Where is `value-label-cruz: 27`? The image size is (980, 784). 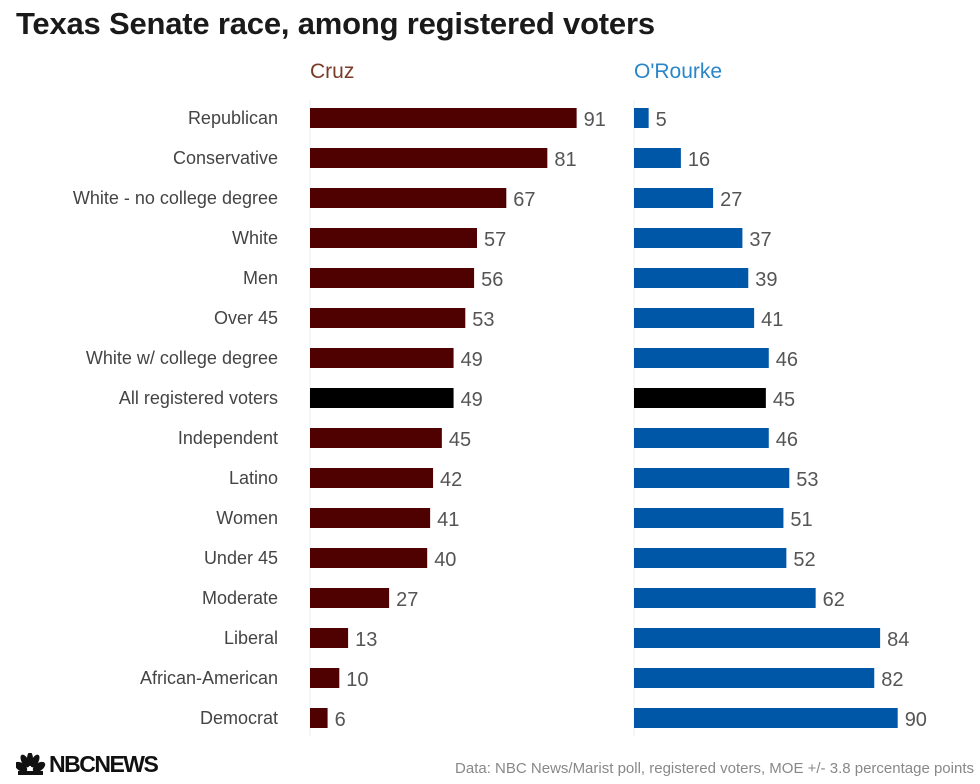
value-label-cruz: 27 is located at coordinates (407, 600).